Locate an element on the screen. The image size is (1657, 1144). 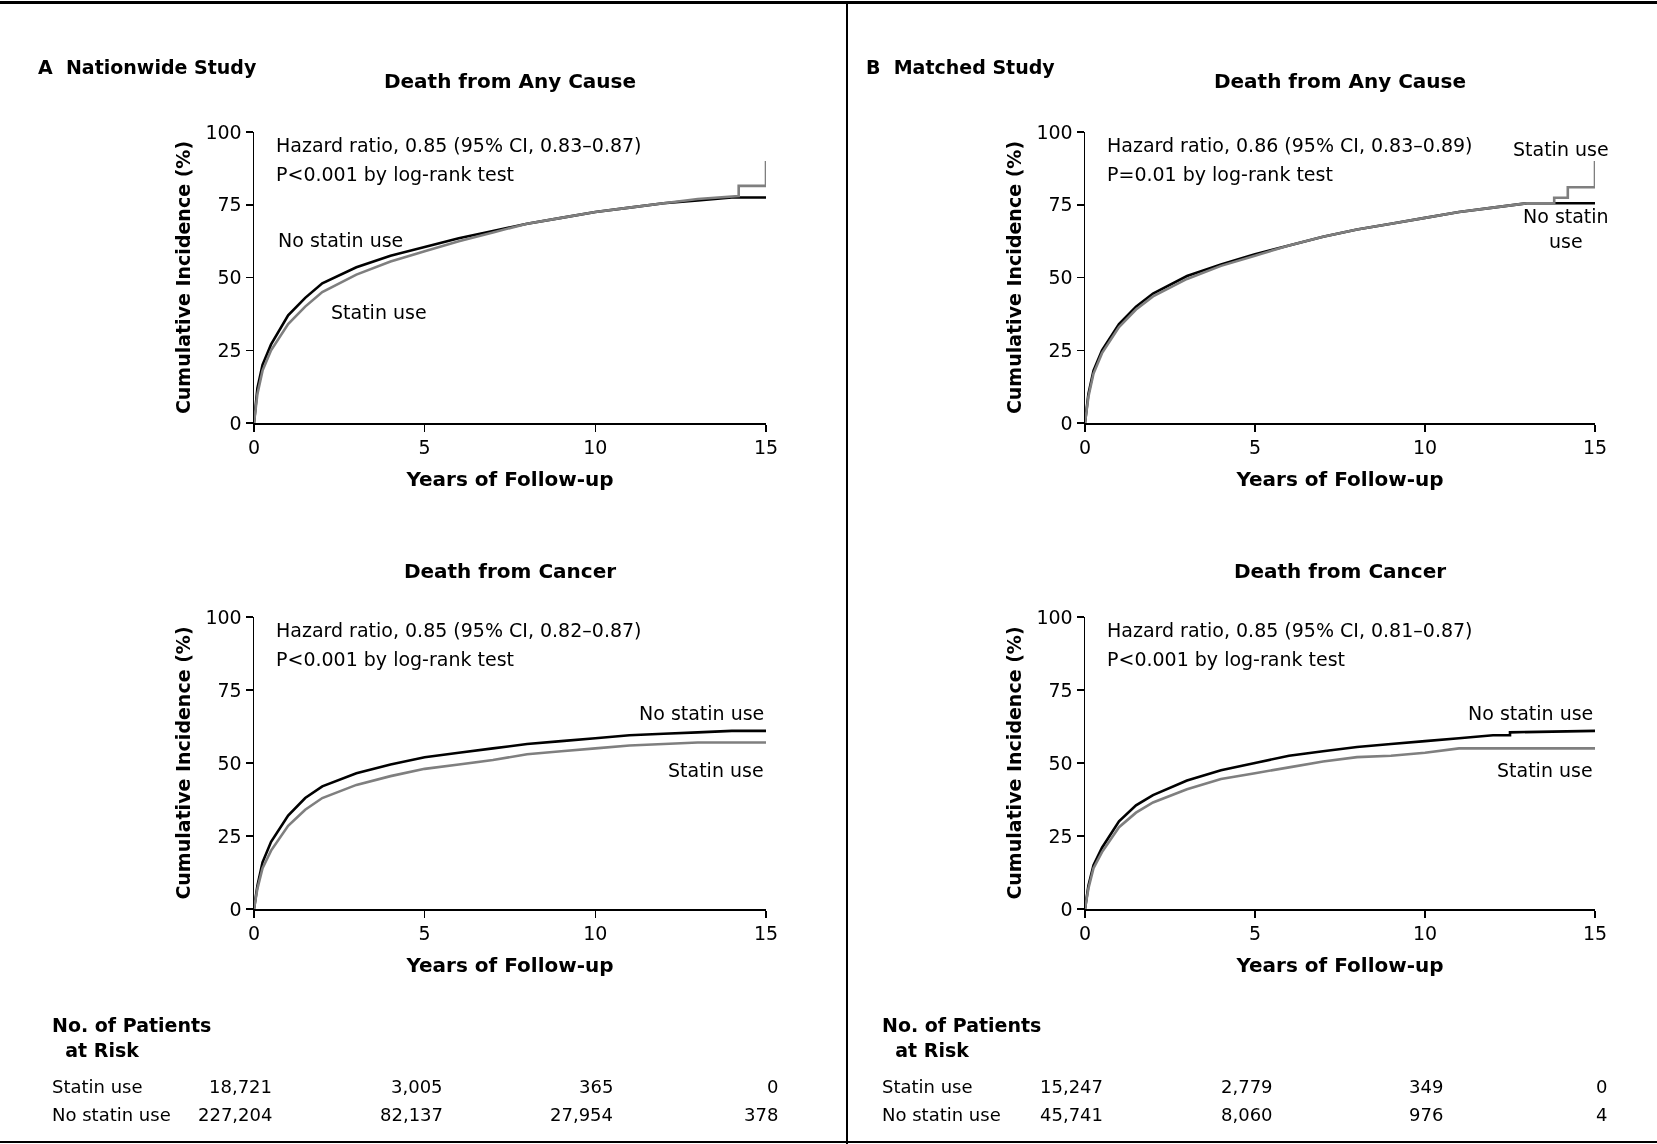
text: 976 is located at coordinates (1426, 1114).